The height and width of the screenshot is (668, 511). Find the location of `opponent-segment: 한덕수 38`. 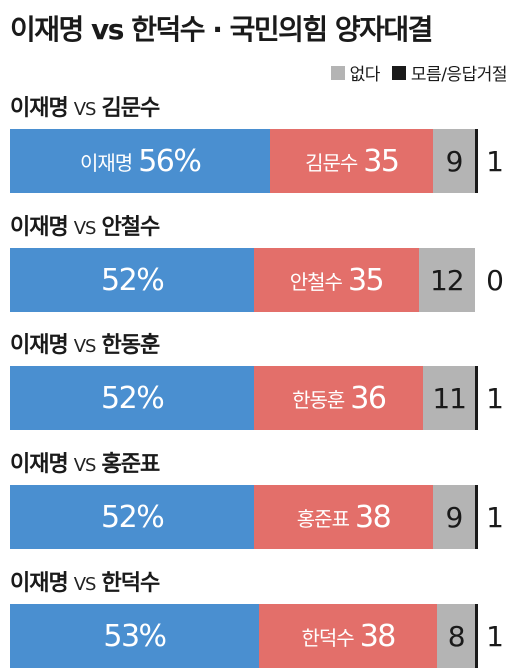

opponent-segment: 한덕수 38 is located at coordinates (348, 636).